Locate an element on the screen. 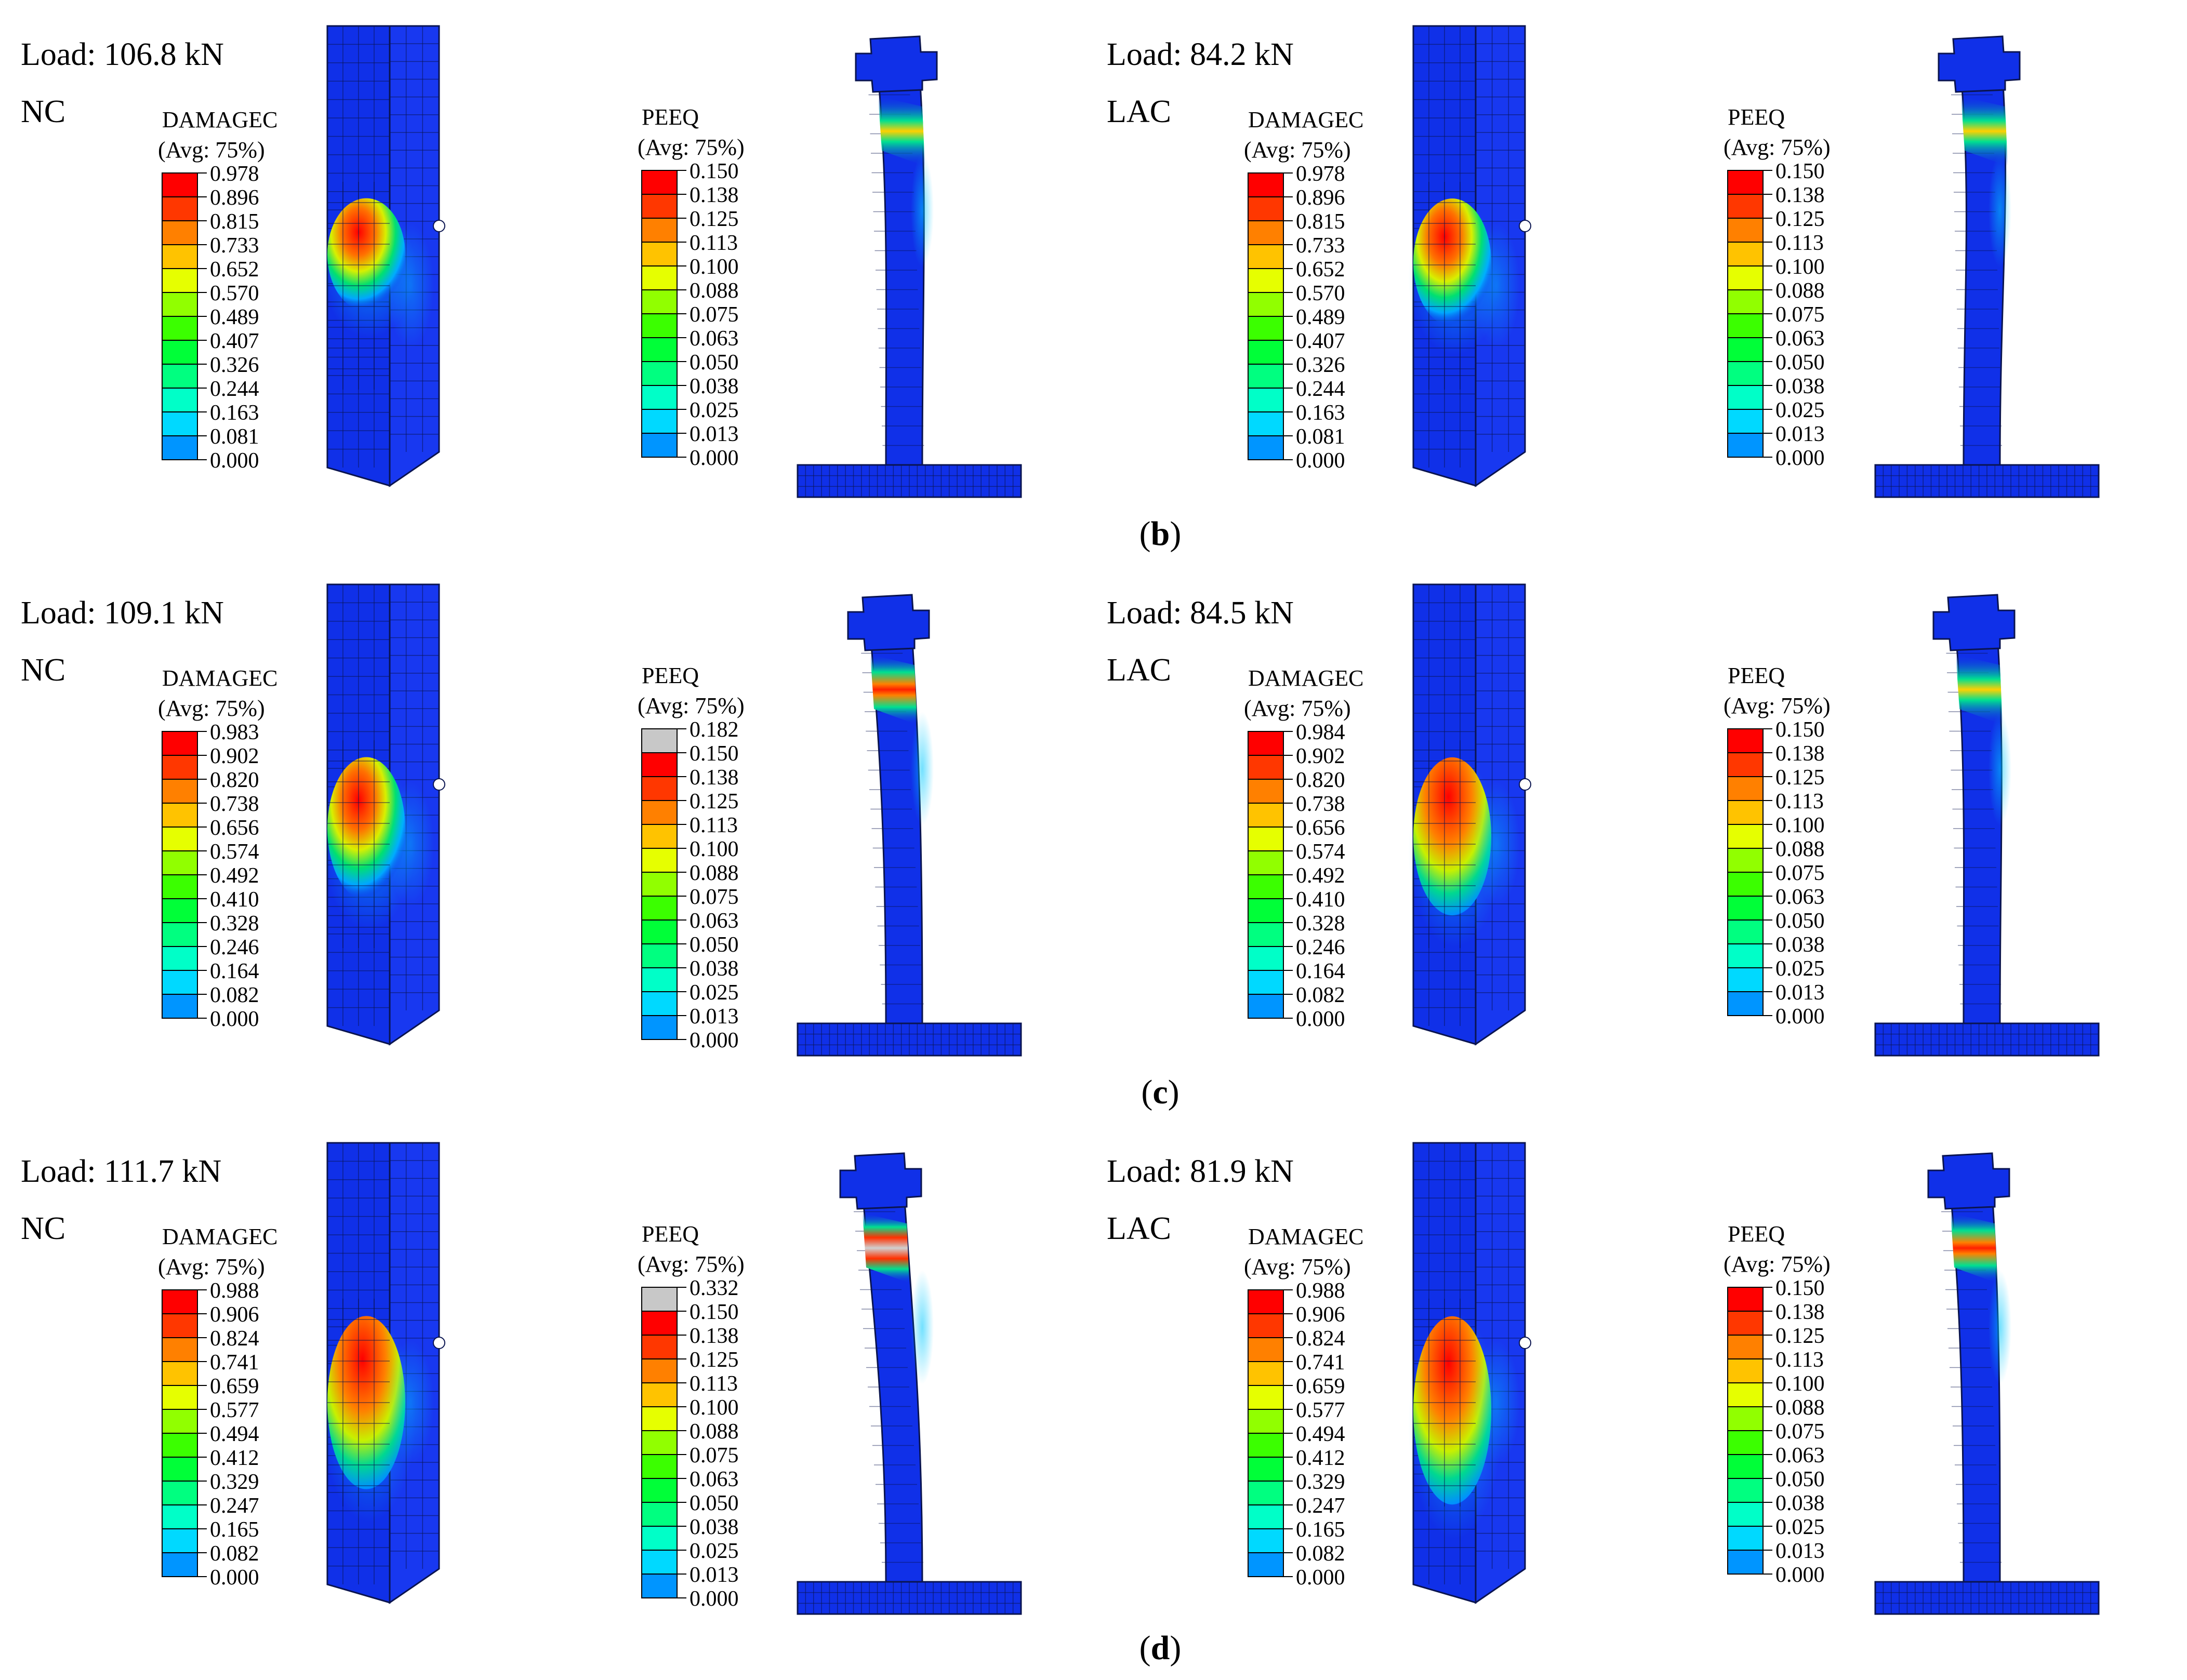  damagec-legend-tick-label: 0.984 is located at coordinates (1320, 732).